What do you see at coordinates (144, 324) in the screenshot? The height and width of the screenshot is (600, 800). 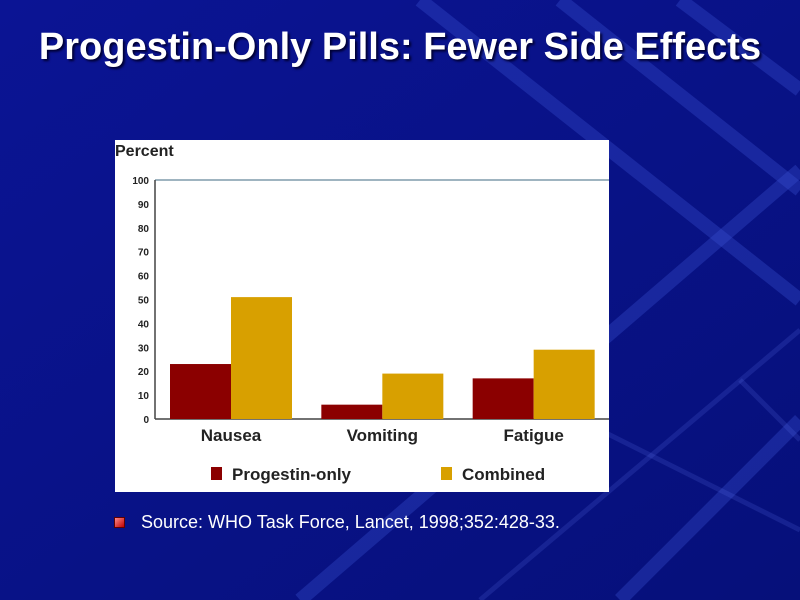 I see `y-tick-label: 40` at bounding box center [144, 324].